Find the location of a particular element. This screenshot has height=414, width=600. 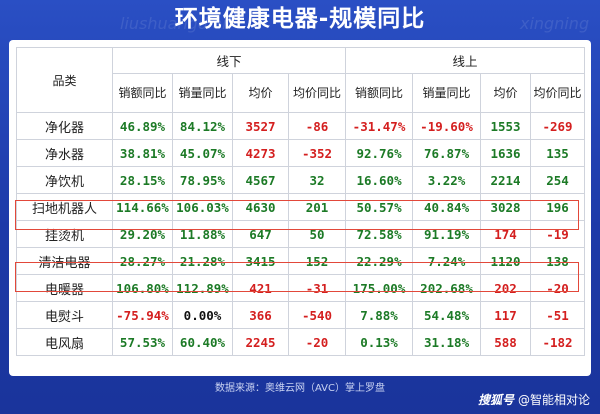

value-cell: 4273 is located at coordinates (260, 153).